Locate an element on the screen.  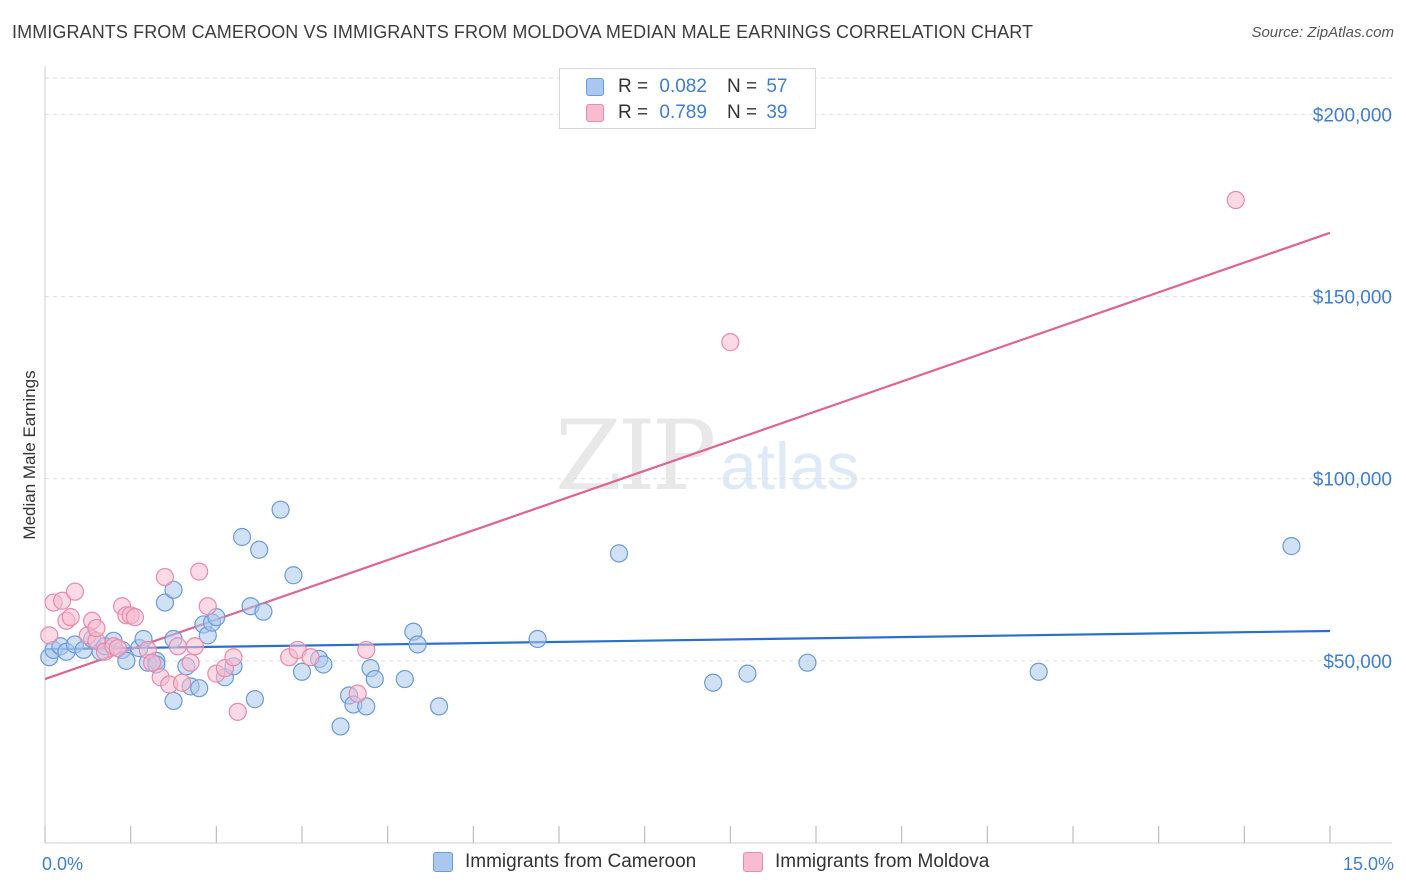
bottom-legend-moldova: Immigrants from Moldova is located at coordinates (866, 862).